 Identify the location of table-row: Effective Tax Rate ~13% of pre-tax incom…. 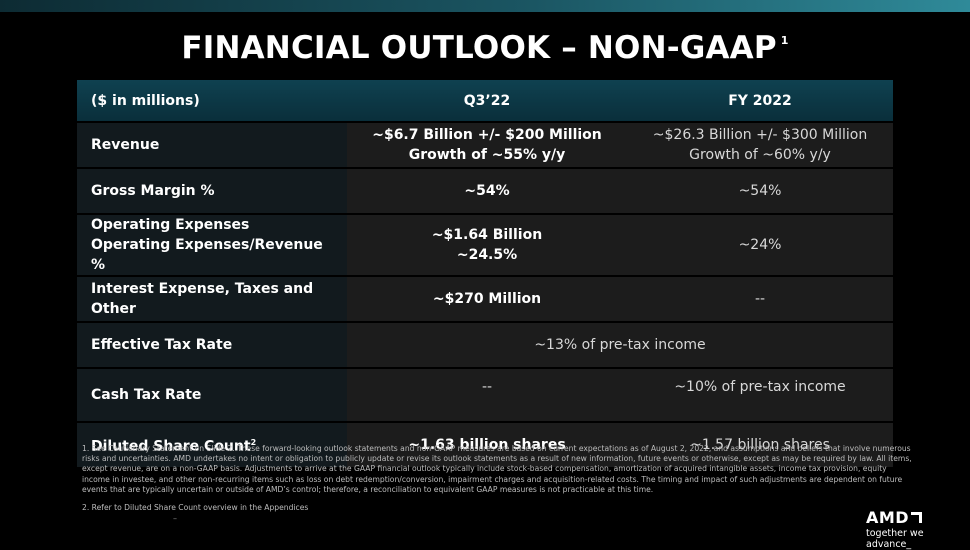
(485, 344).